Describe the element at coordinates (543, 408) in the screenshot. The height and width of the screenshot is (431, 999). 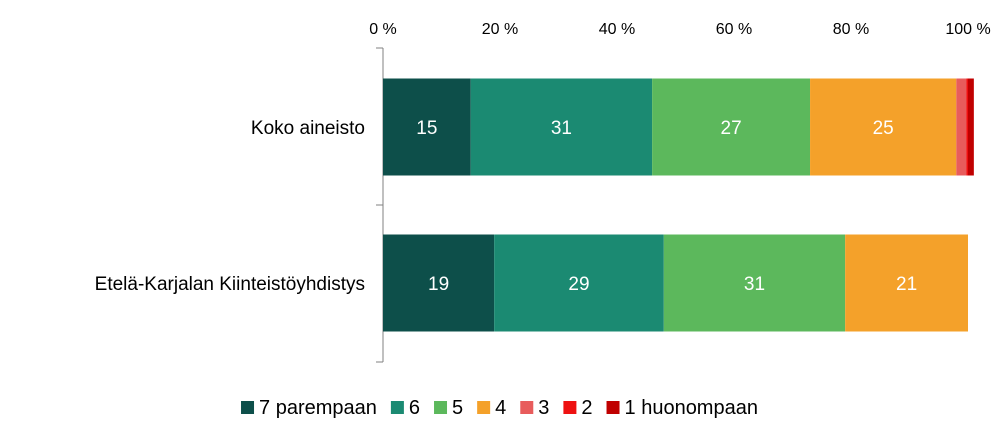
I see `legend-label: 3` at that location.